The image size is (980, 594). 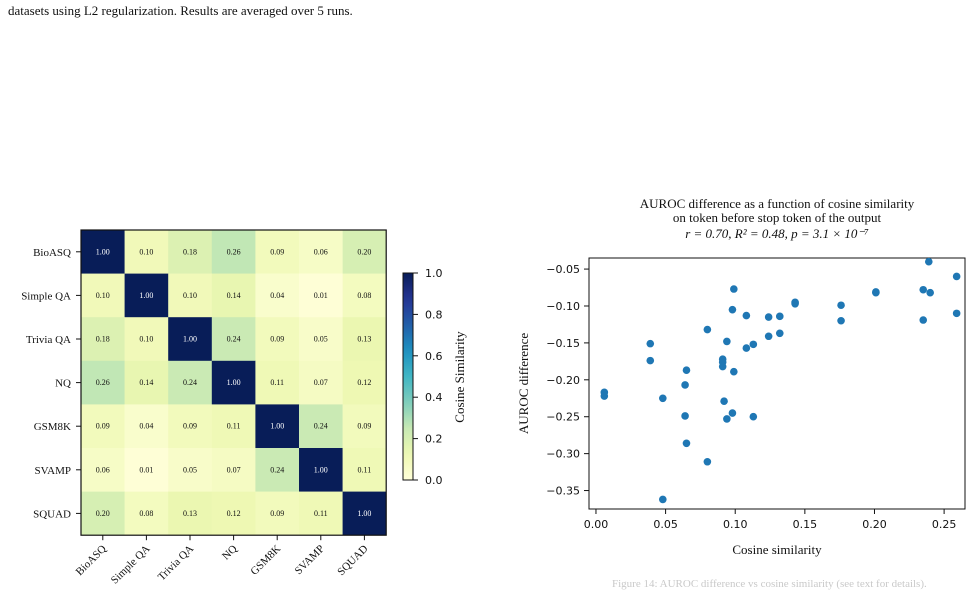 I want to click on colorbar-label: Cosine Similarity, so click(x=459, y=377).